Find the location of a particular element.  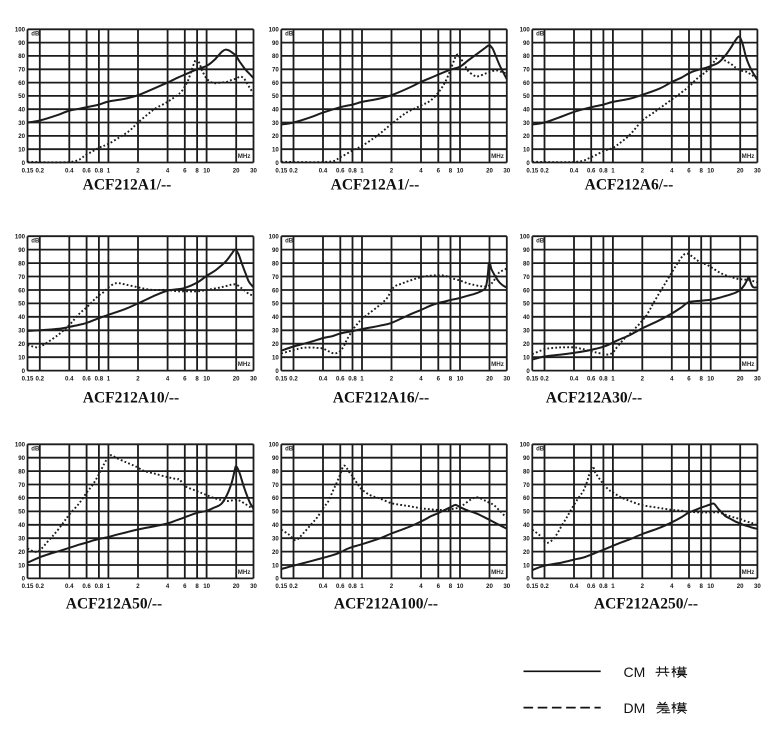

svg-text: CM is located at coordinates (635, 672).